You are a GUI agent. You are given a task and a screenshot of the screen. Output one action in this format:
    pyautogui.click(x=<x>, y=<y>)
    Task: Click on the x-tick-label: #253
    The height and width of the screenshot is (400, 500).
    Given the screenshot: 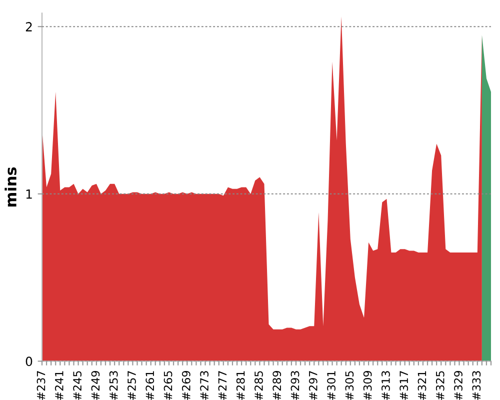 What is the action you would take?
    pyautogui.click(x=113, y=385)
    